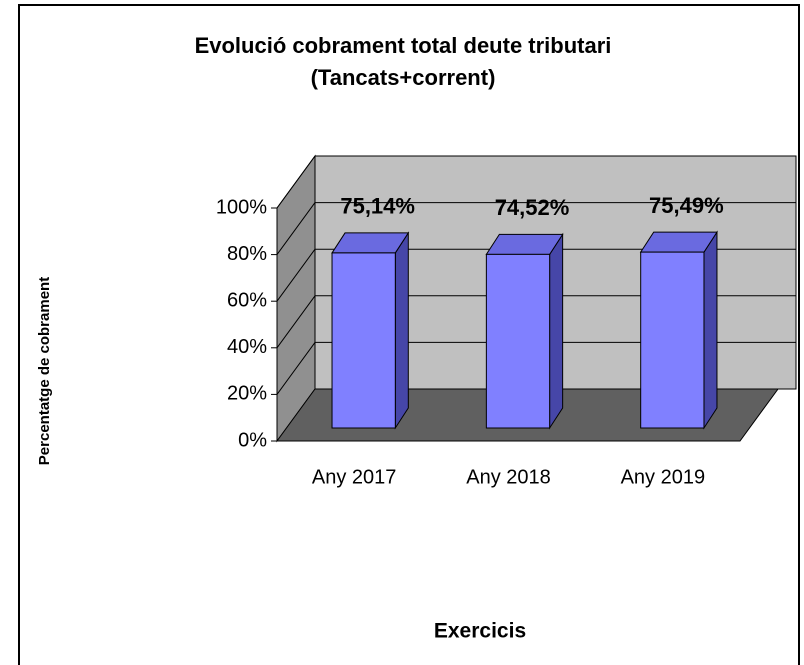  I want to click on y-tick-label: 80%, so click(247, 254).